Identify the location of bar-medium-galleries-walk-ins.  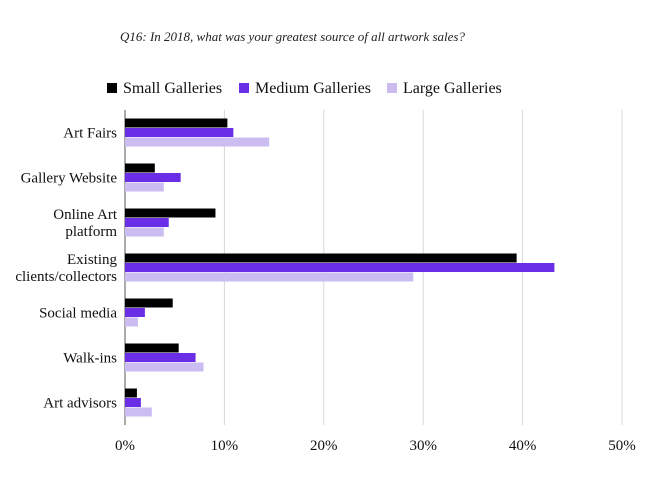
(160, 357).